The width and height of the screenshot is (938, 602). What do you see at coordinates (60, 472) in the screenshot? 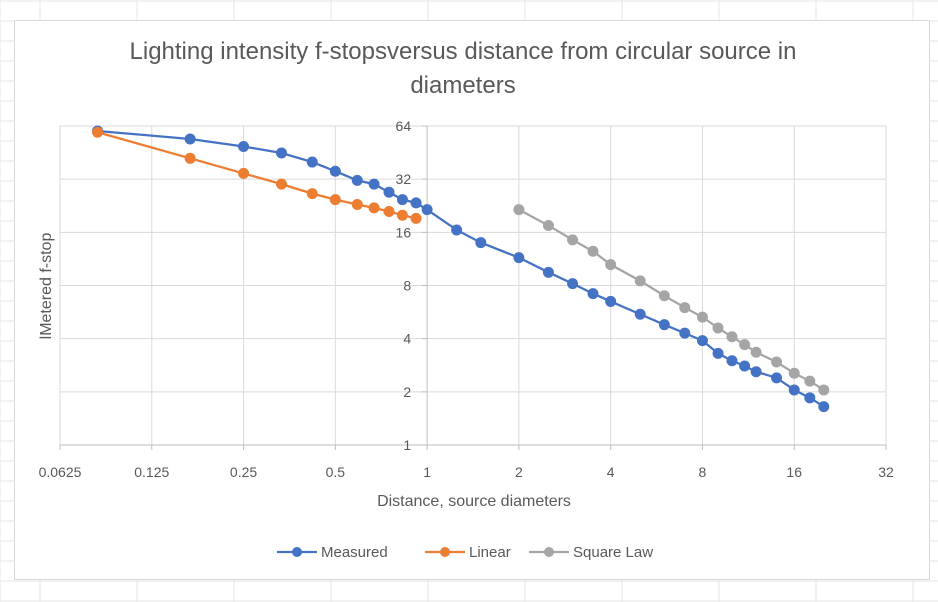
I see `x-tick-label: 0.0625` at bounding box center [60, 472].